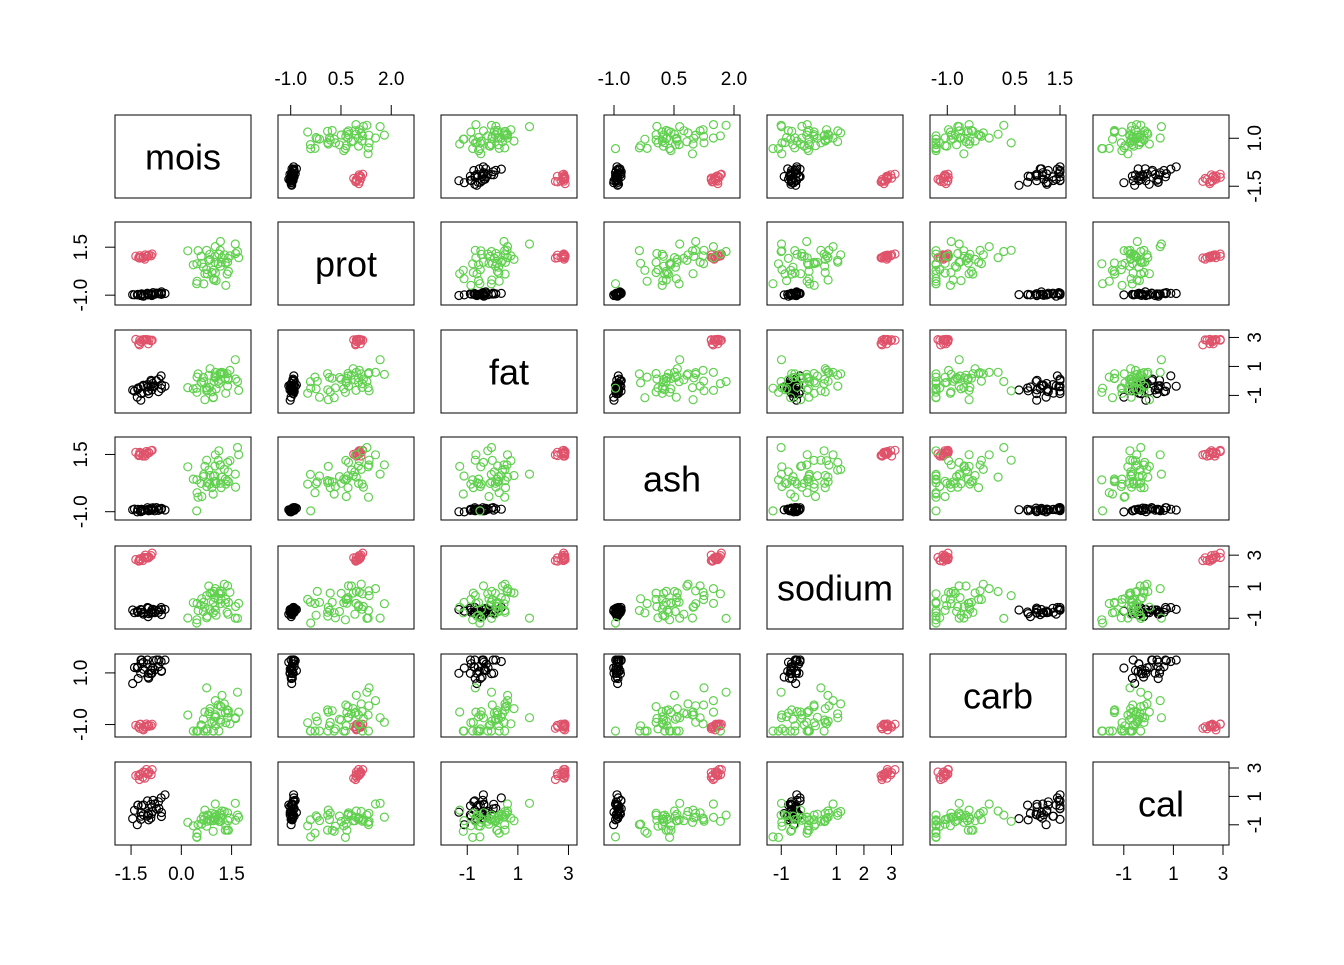  Describe the element at coordinates (835, 478) in the screenshot. I see `panel-ash-vs-sodium` at that location.